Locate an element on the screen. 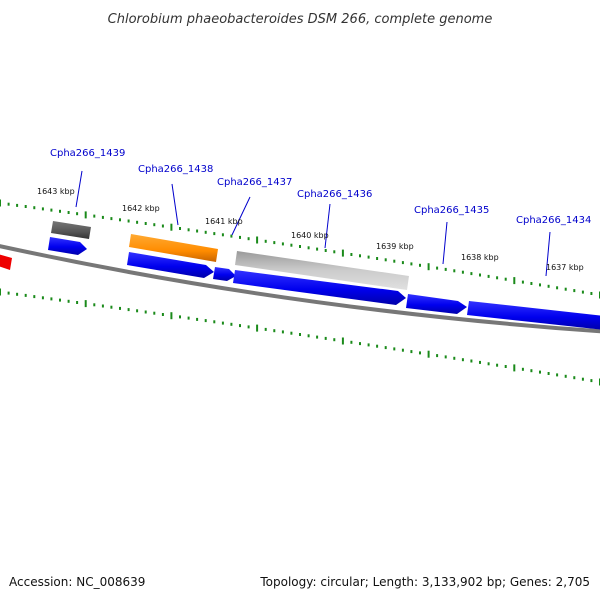 The image size is (600, 600). scale-label-1639-kbp: 1639 kbp is located at coordinates (395, 246).